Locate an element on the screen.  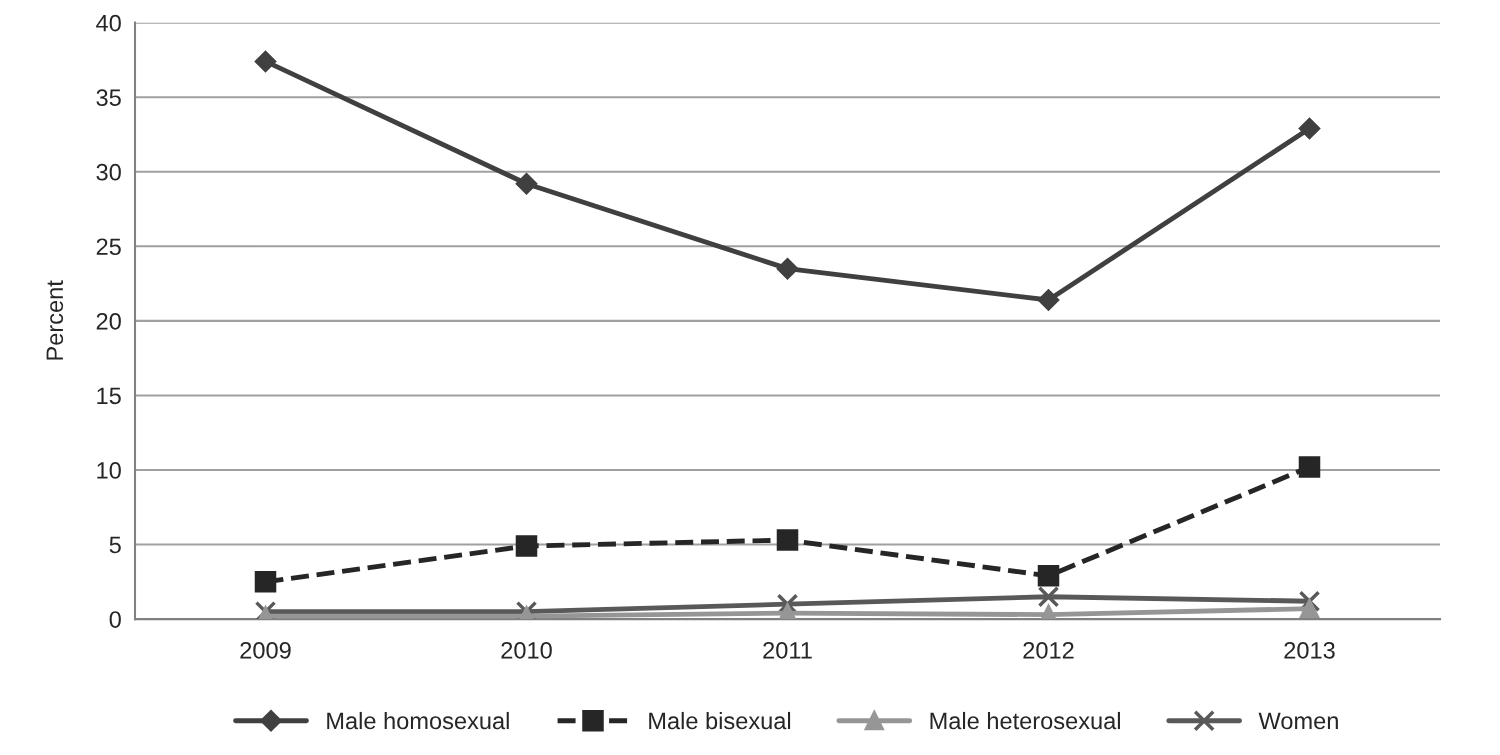
y-axis-title: Percent is located at coordinates (55, 320).